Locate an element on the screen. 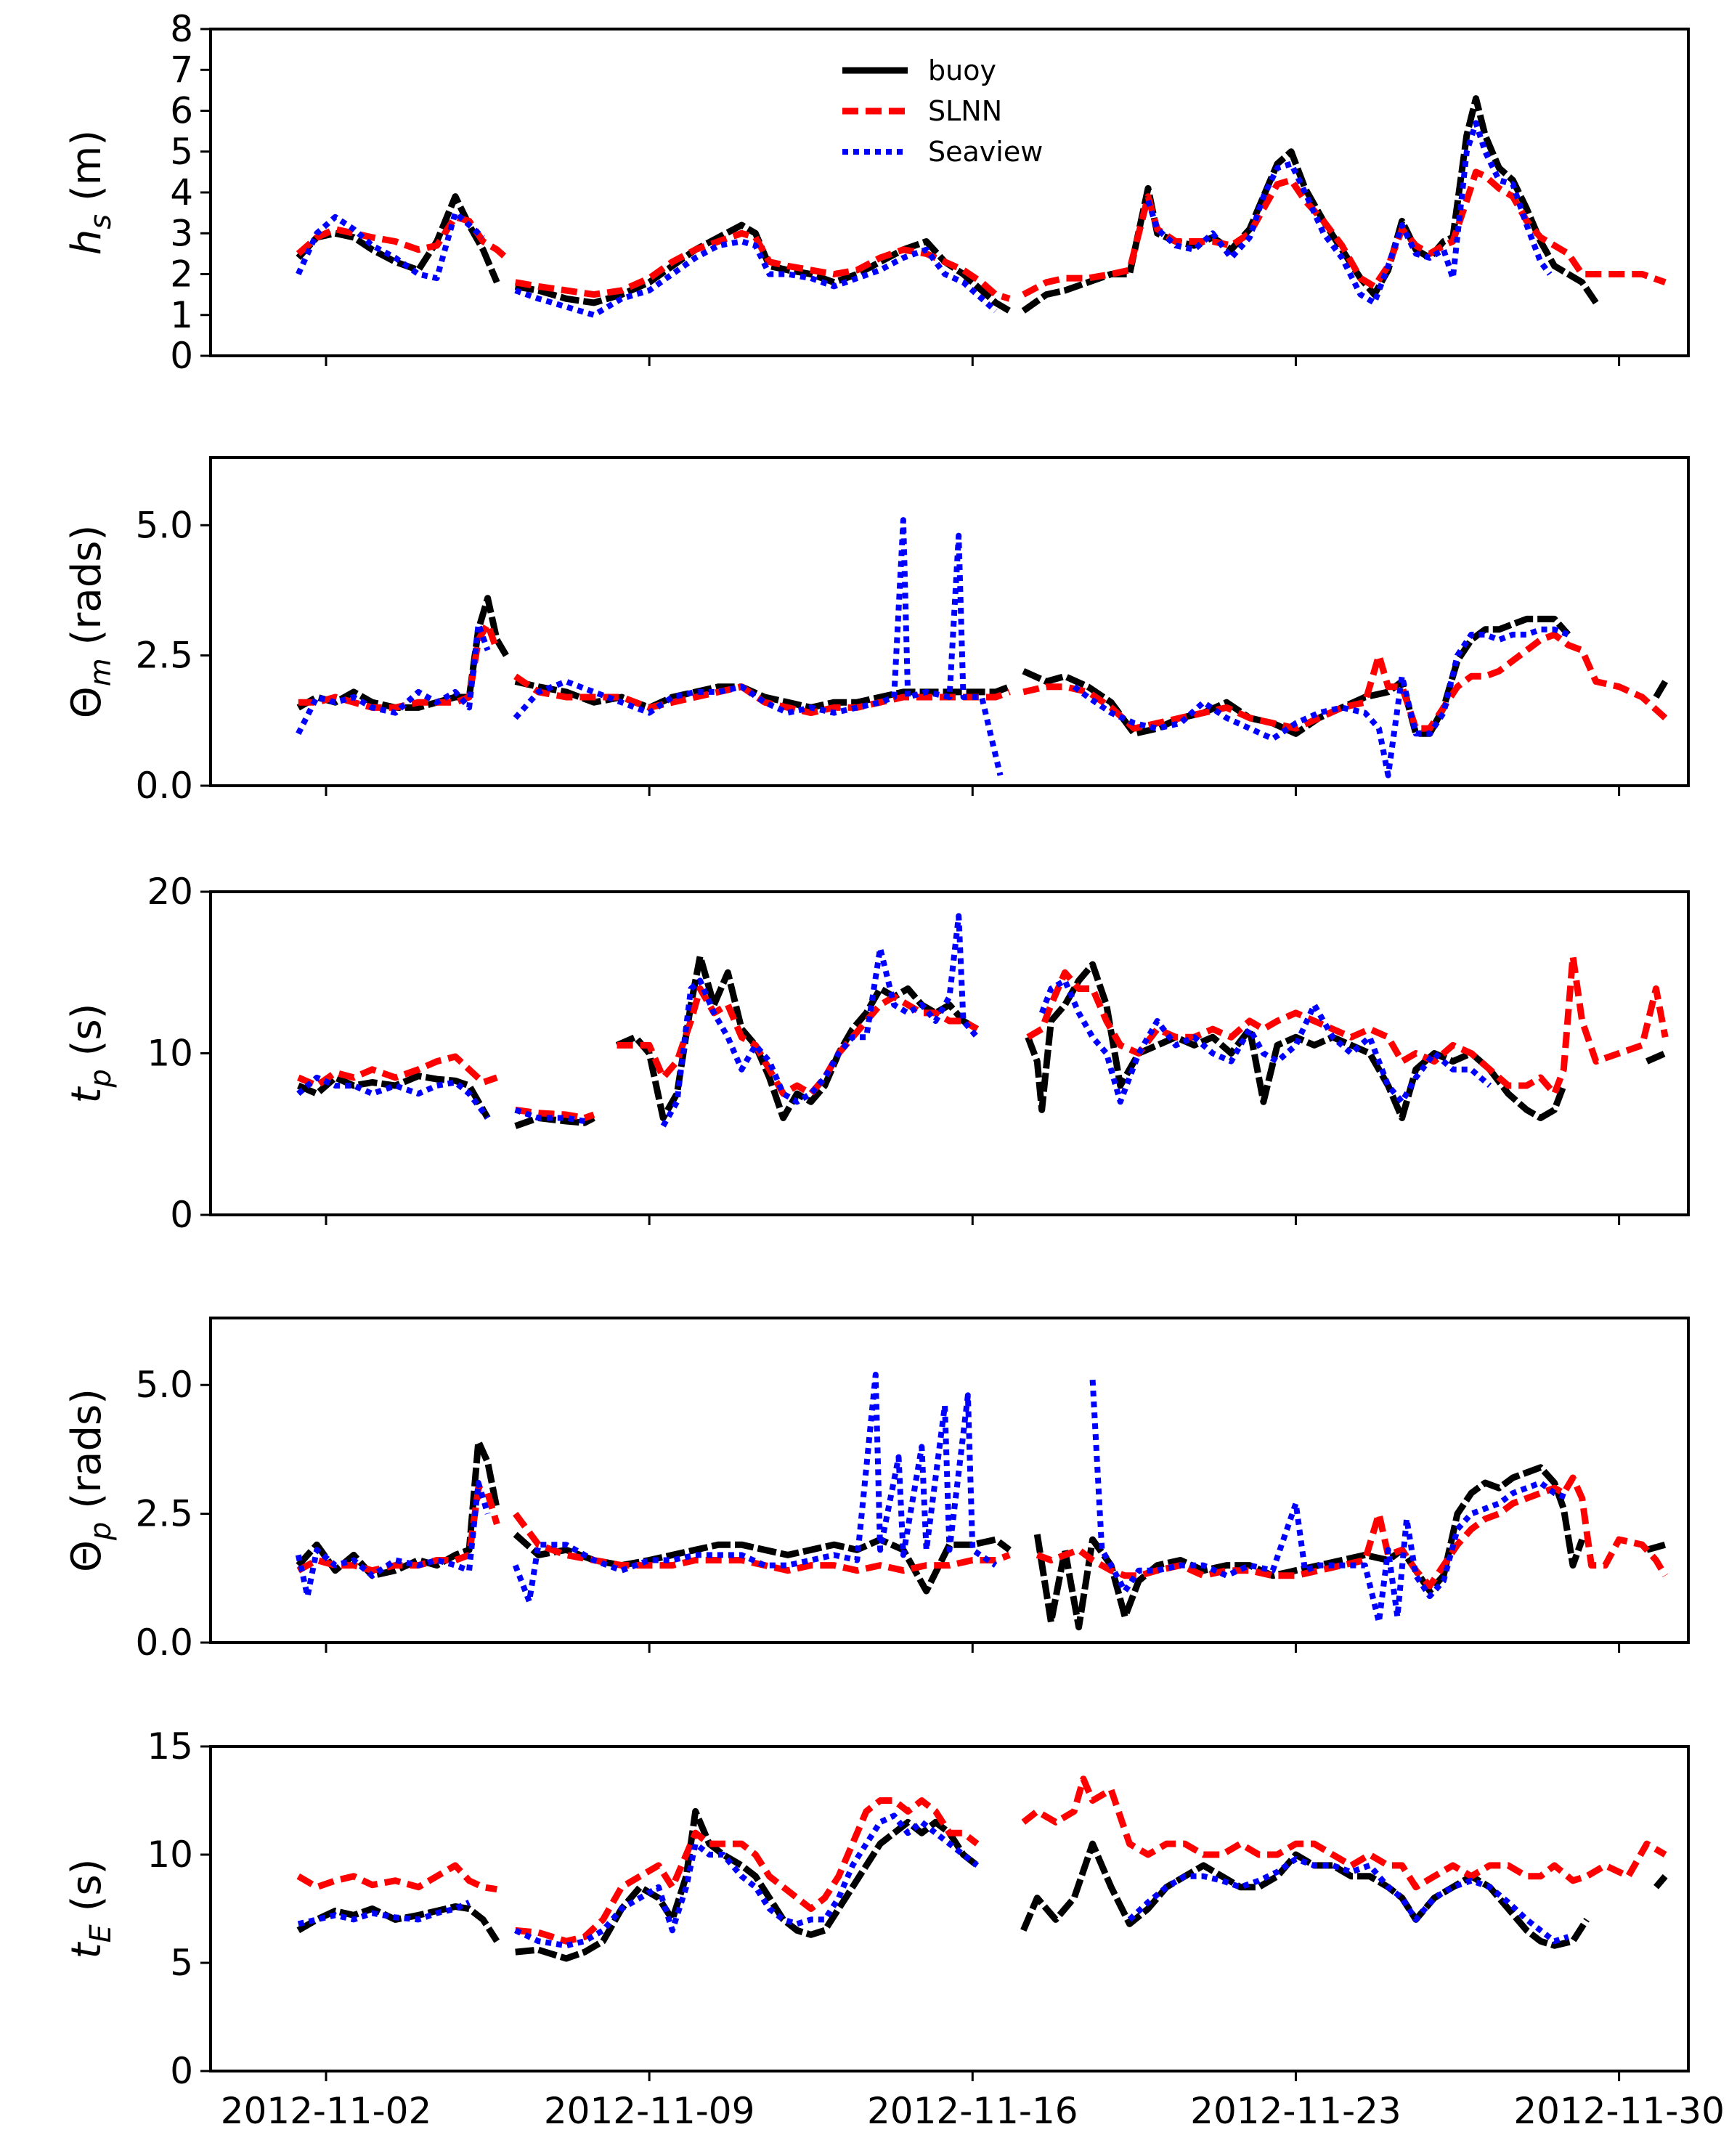 The width and height of the screenshot is (1729, 2156). x-tick-label: 2012-11-09 is located at coordinates (649, 2111).